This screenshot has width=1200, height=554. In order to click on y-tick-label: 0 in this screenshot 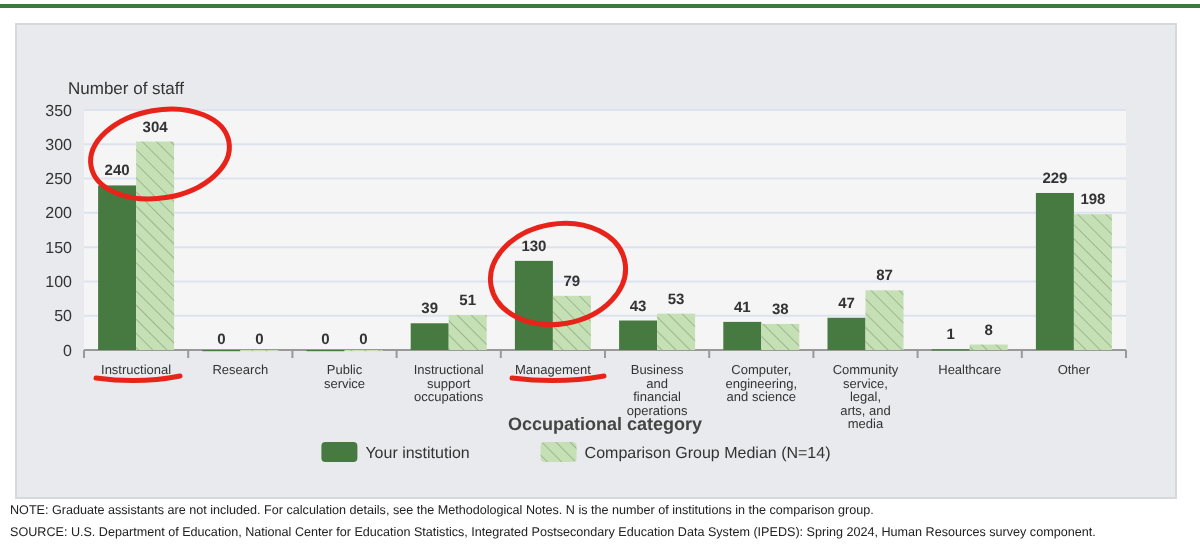, I will do `click(68, 350)`.